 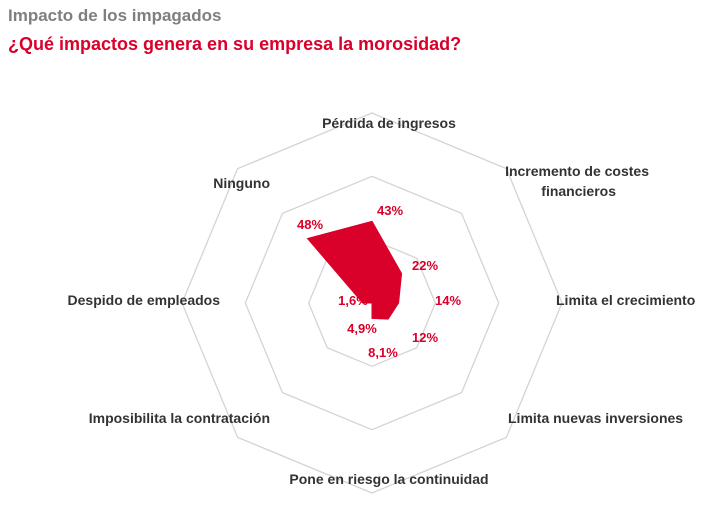 I want to click on data-label: 48%, so click(x=310, y=224).